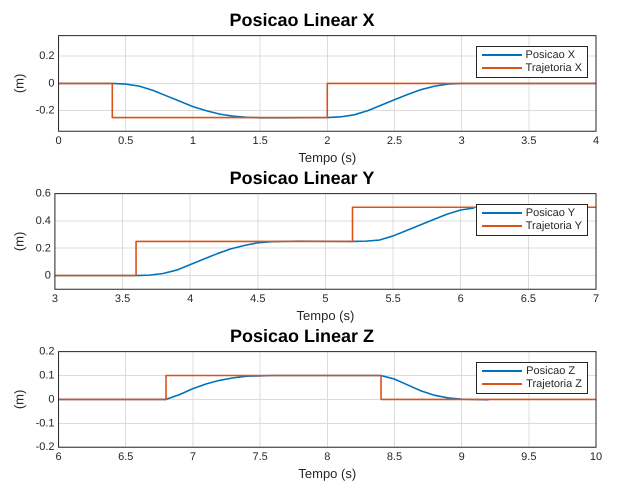 The image size is (618, 496). What do you see at coordinates (461, 456) in the screenshot?
I see `x-tick-label: 9` at bounding box center [461, 456].